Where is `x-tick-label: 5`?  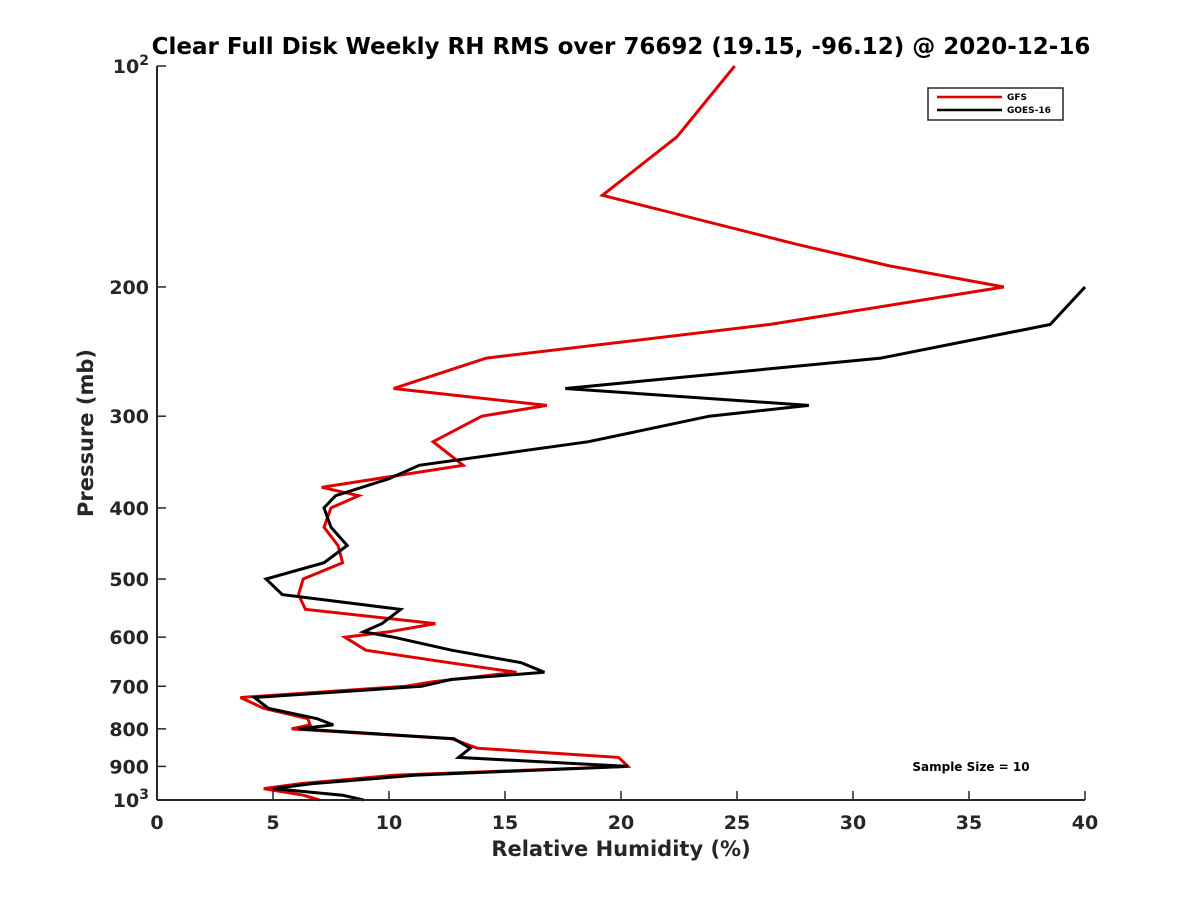 x-tick-label: 5 is located at coordinates (272, 823).